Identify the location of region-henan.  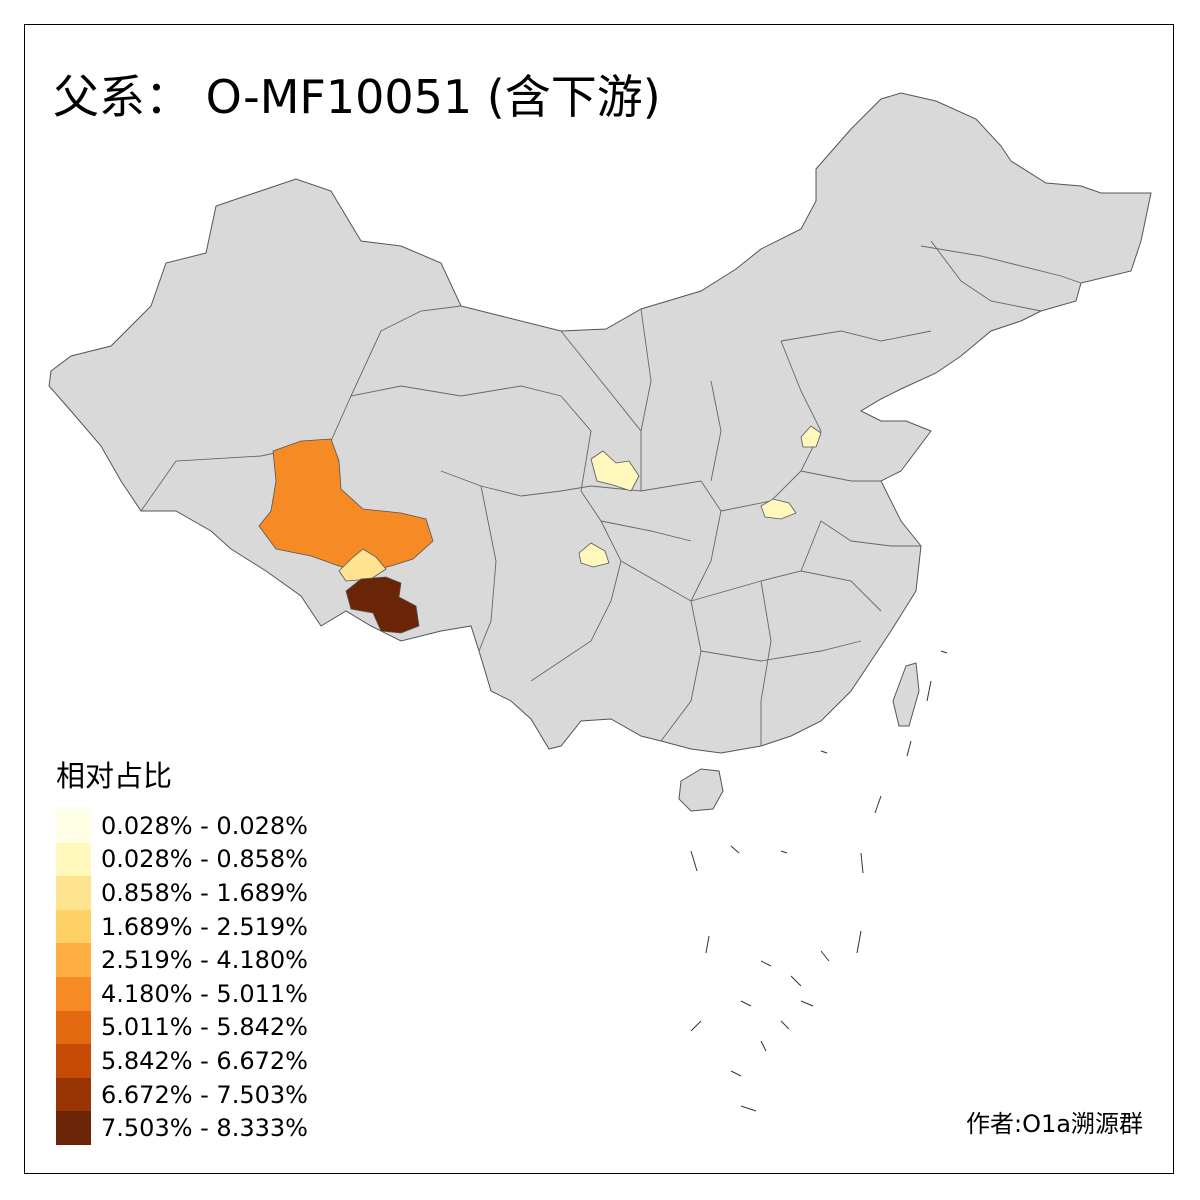
(778, 509).